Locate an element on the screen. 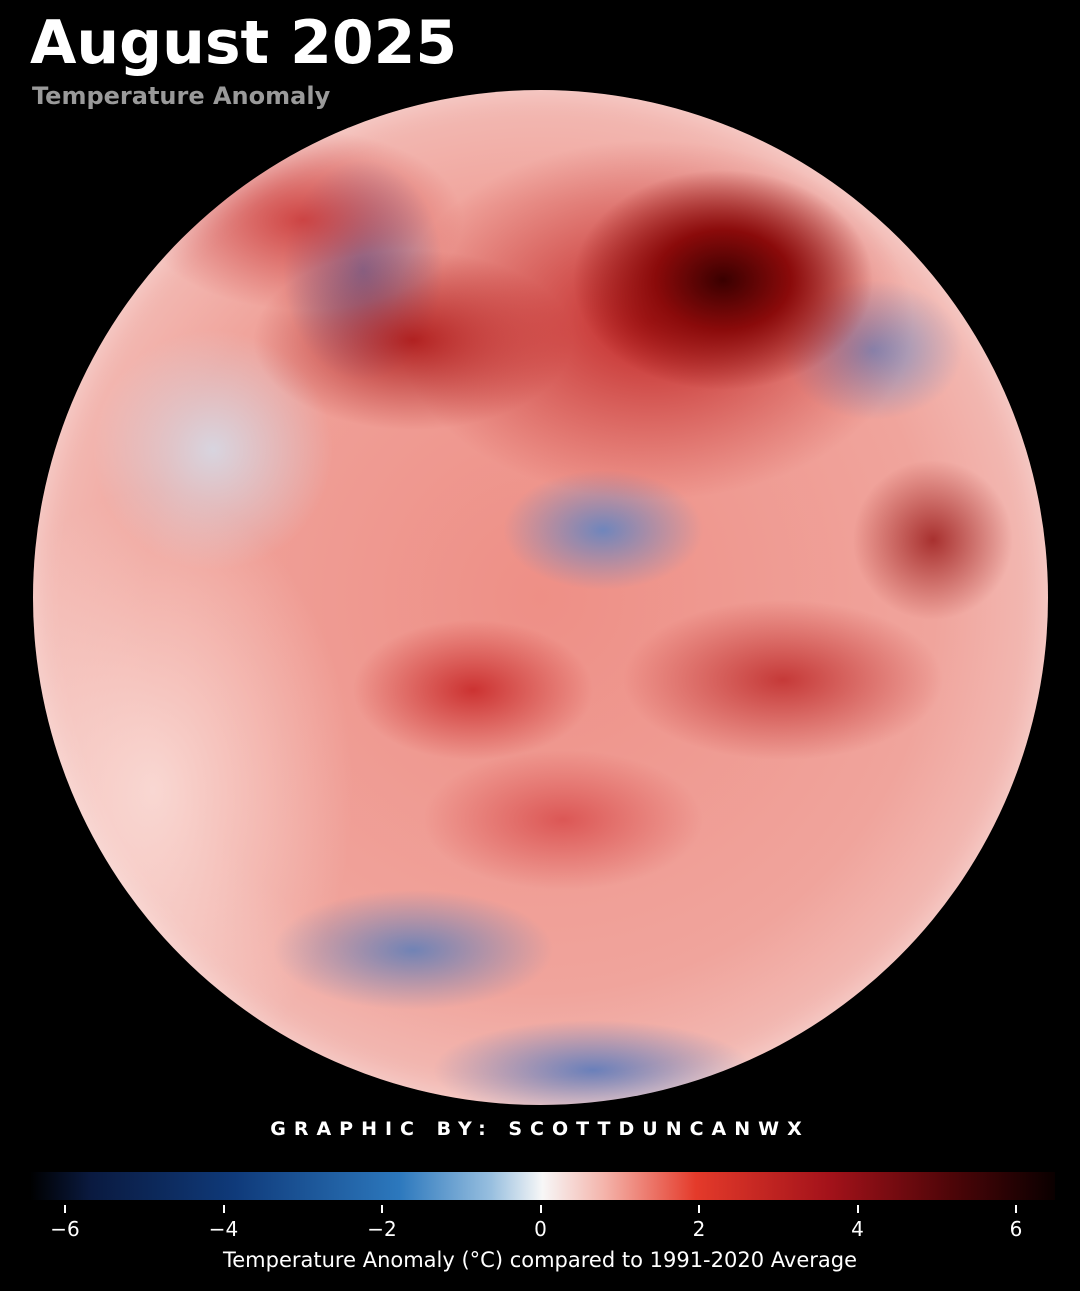 This screenshot has width=1080, height=1291. colorbar-tick-label: 4 is located at coordinates (857, 1229).